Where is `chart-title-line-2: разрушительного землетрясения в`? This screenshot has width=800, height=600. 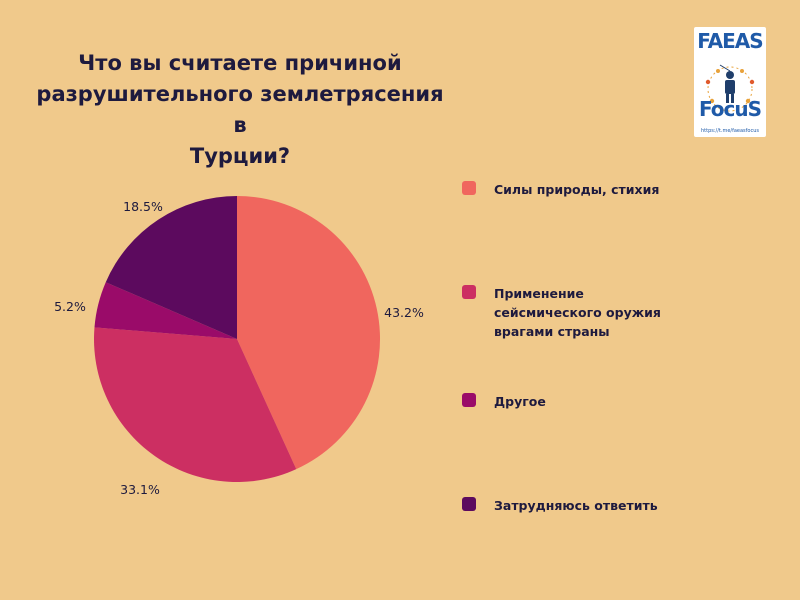 chart-title-line-2: разрушительного землетрясения в is located at coordinates (240, 109).